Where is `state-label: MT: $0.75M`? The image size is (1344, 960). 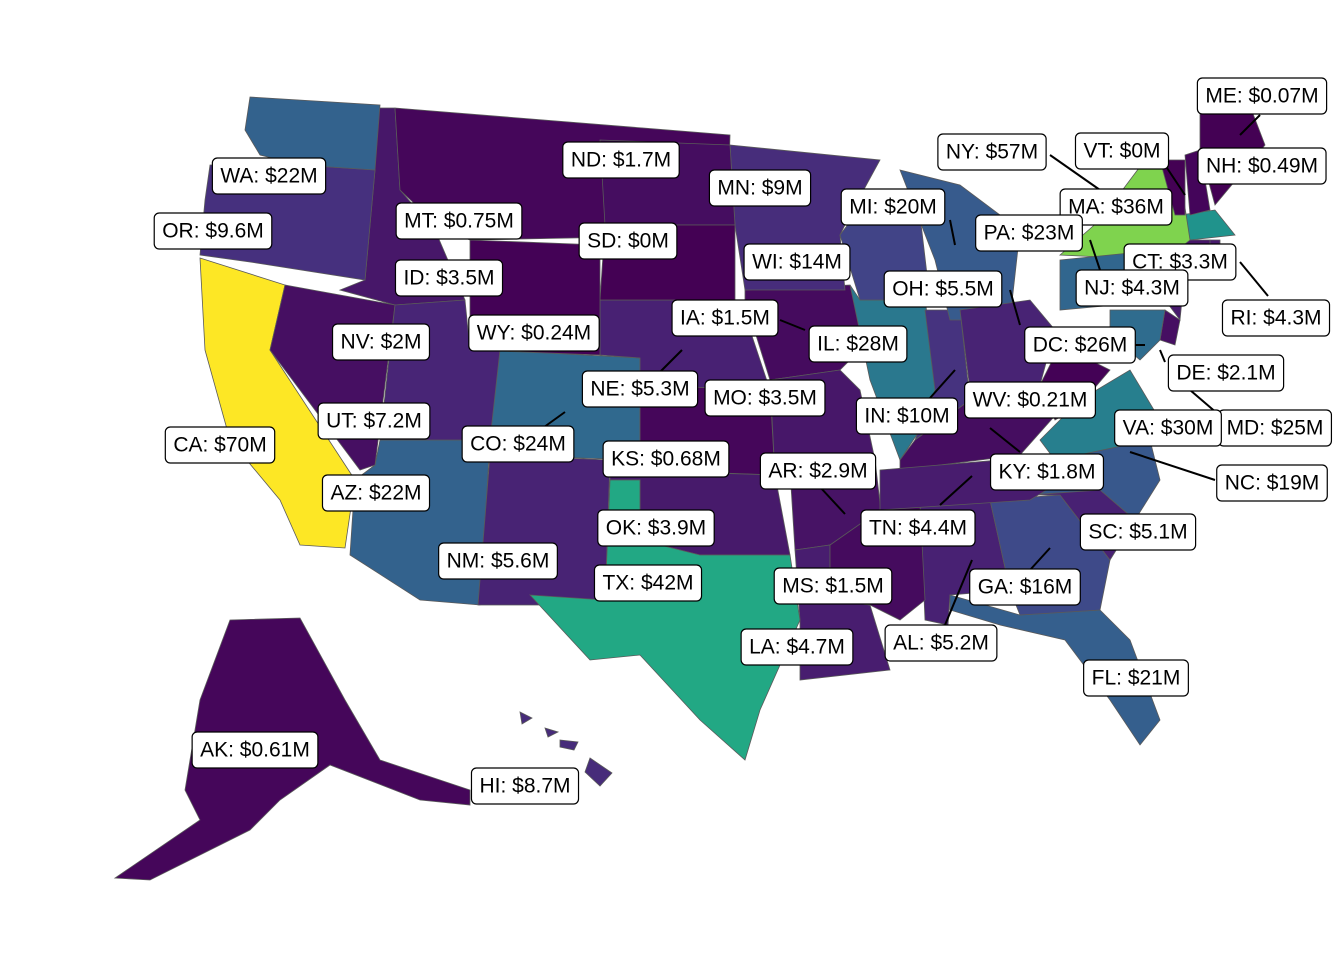 state-label: MT: $0.75M is located at coordinates (459, 221).